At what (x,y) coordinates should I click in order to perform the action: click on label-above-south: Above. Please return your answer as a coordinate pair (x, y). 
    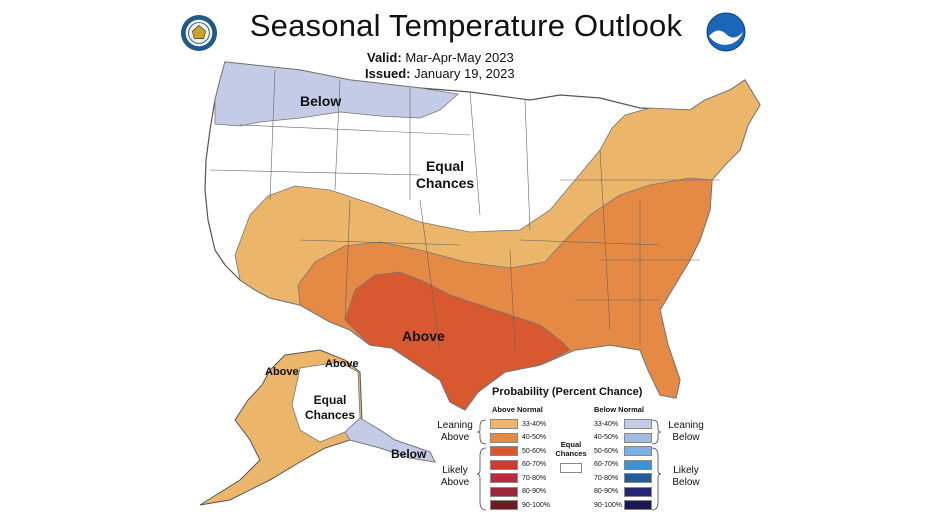
    Looking at the image, I should click on (423, 336).